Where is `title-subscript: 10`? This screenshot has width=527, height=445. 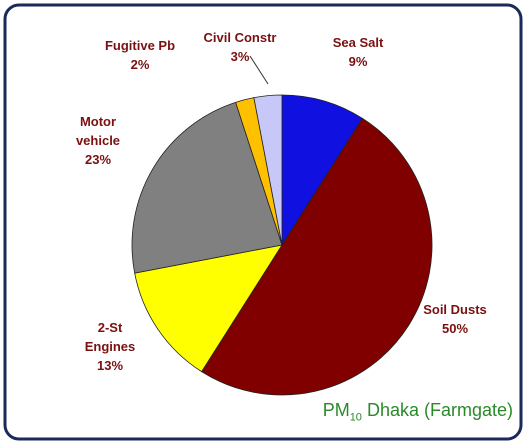 title-subscript: 10 is located at coordinates (355, 417).